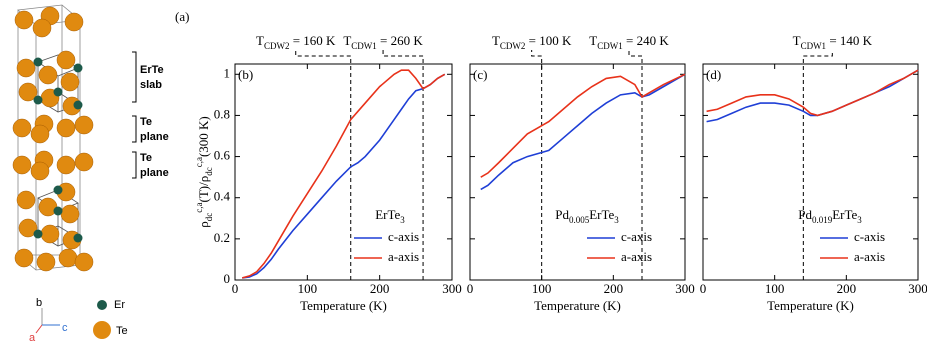 The image size is (927, 350). Describe the element at coordinates (122, 331) in the screenshot. I see `legend-label: Te` at that location.